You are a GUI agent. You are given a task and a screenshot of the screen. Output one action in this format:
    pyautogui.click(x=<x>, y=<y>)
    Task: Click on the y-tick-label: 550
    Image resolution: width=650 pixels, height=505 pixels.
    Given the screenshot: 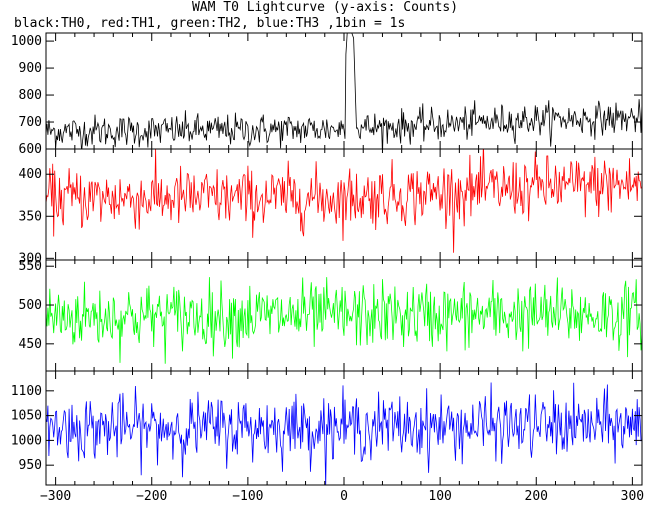 What is the action you would take?
    pyautogui.click(x=30, y=266)
    